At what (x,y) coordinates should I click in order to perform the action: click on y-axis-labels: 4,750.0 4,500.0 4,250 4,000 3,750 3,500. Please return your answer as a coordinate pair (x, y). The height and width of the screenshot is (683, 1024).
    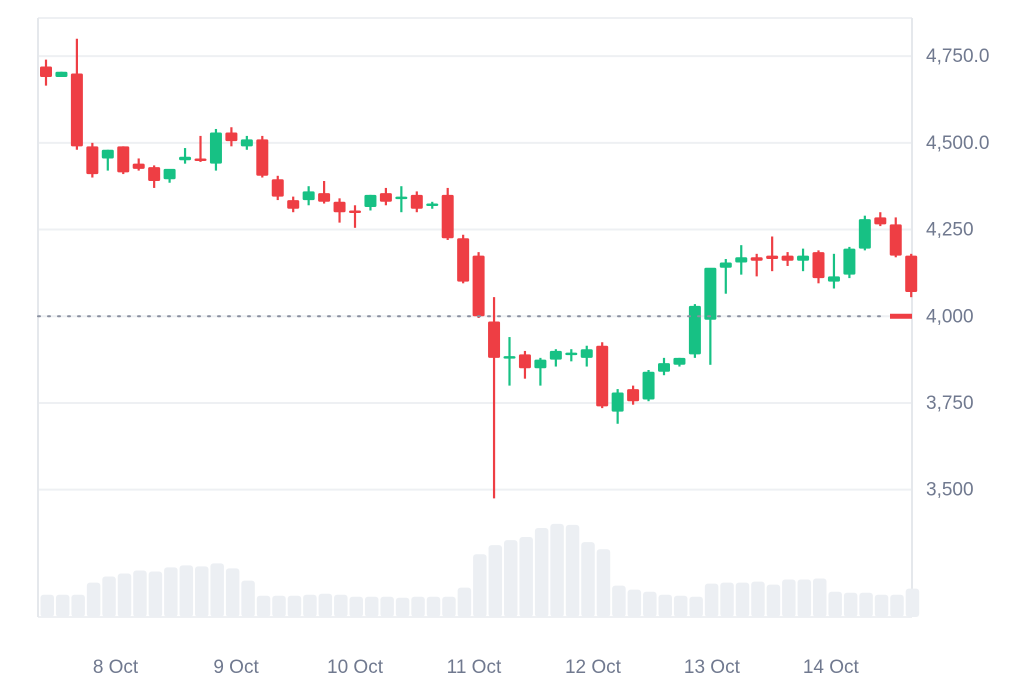
    Looking at the image, I should click on (957, 273).